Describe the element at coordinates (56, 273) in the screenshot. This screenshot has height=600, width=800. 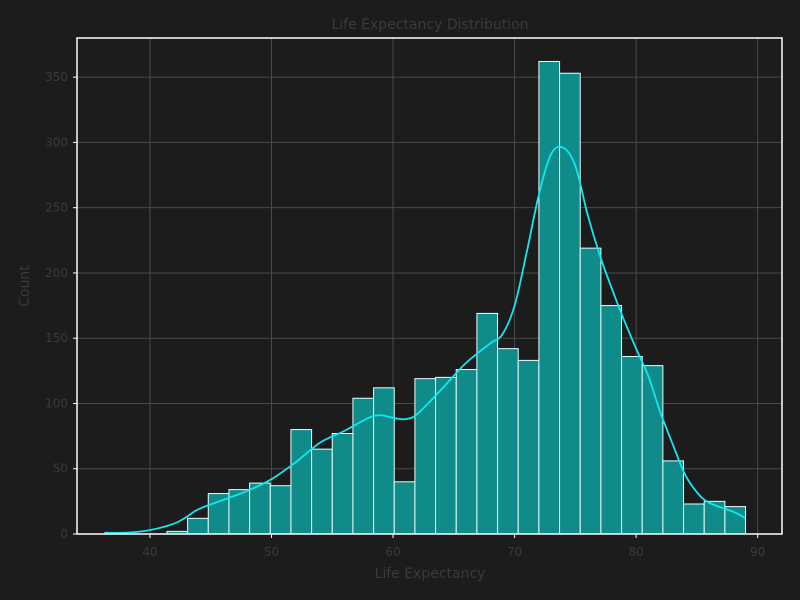
I see `y-tick-label: 200` at that location.